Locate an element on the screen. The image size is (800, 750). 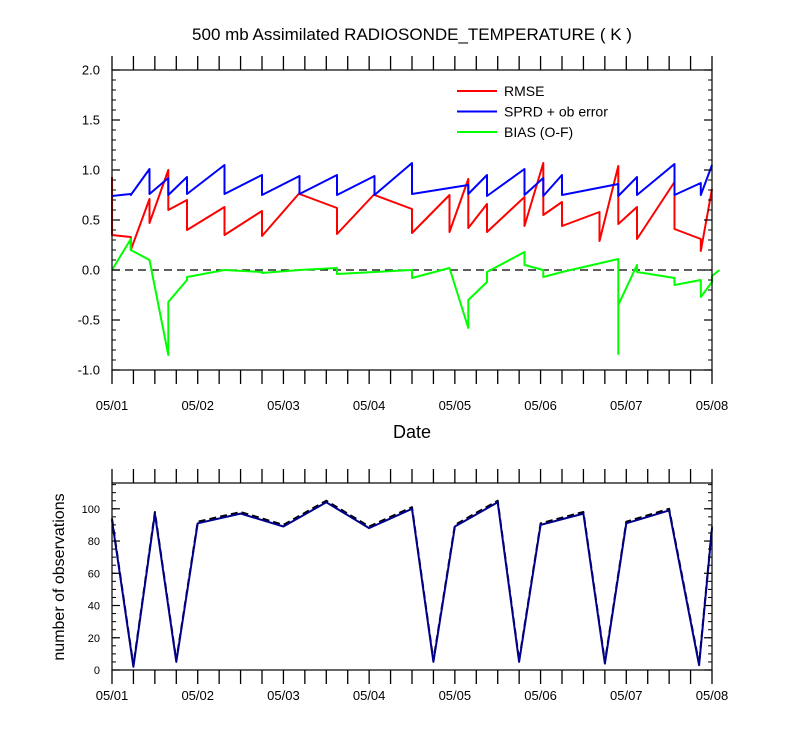
legend-label: BIAS (O-F) is located at coordinates (538, 132).